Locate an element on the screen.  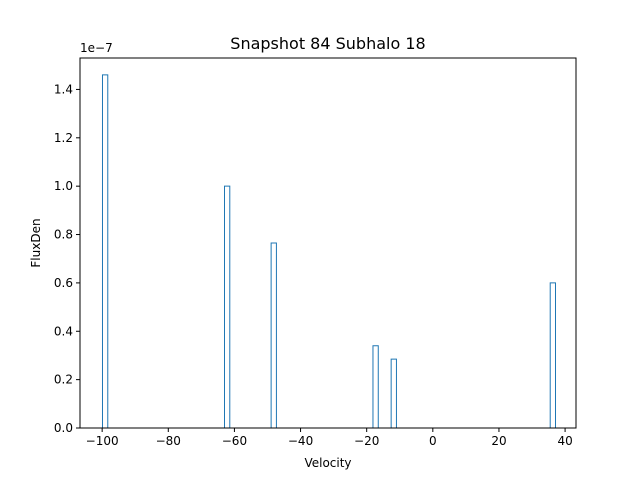
y-axis-label: FluxDen is located at coordinates (36, 242).